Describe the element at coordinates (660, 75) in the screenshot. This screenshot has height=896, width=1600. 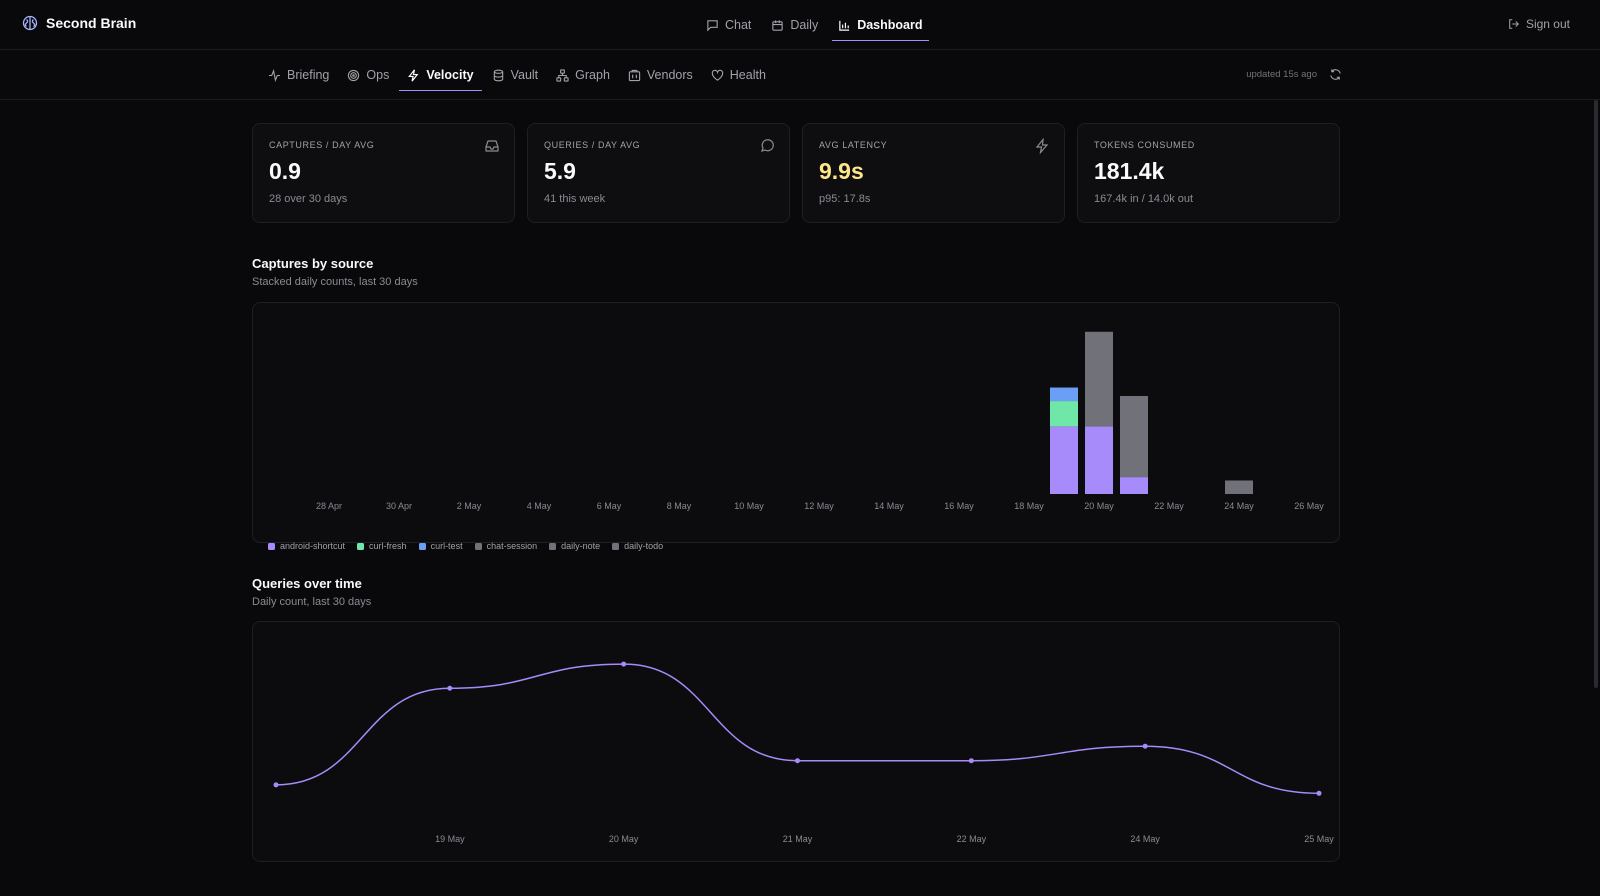
I see `tab-vendors: Vendors` at that location.